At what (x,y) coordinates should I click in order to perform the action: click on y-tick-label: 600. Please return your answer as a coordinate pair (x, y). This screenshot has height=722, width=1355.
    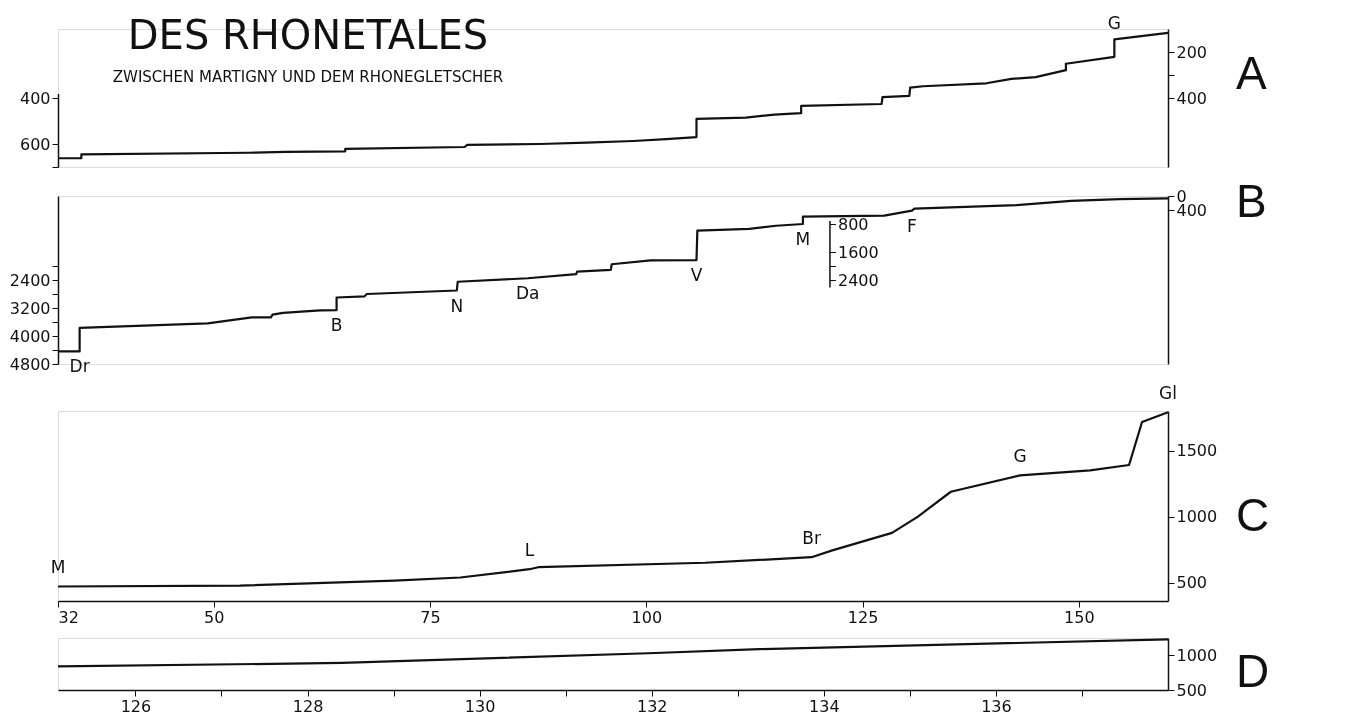
    Looking at the image, I should click on (35, 144).